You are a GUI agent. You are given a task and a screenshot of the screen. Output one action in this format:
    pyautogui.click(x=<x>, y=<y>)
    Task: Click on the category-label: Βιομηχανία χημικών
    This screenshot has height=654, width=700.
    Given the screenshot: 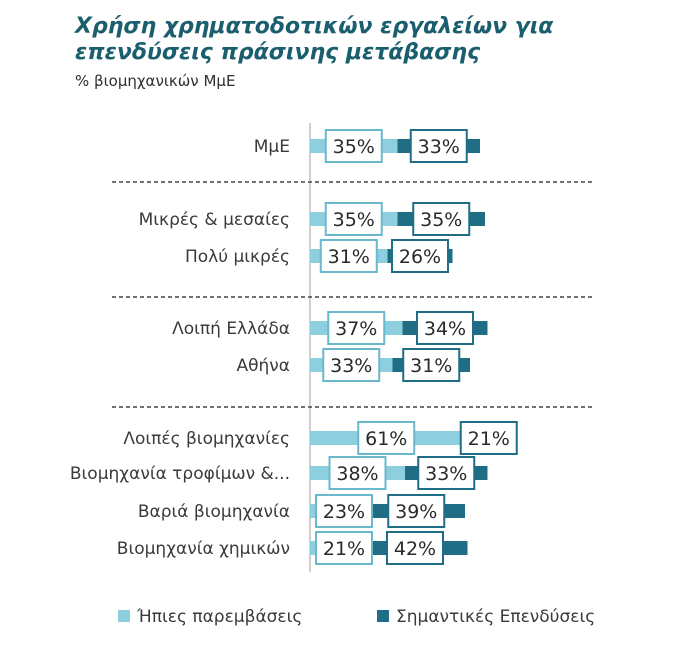 What is the action you would take?
    pyautogui.click(x=203, y=549)
    